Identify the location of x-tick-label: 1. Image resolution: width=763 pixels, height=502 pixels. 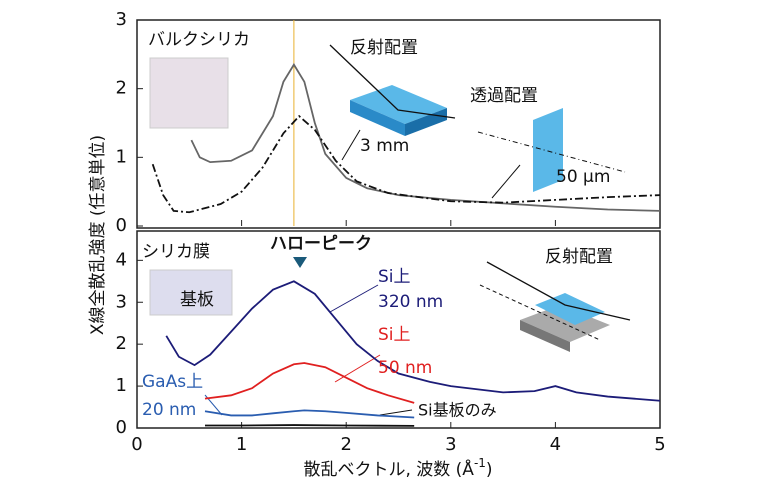
(241, 444).